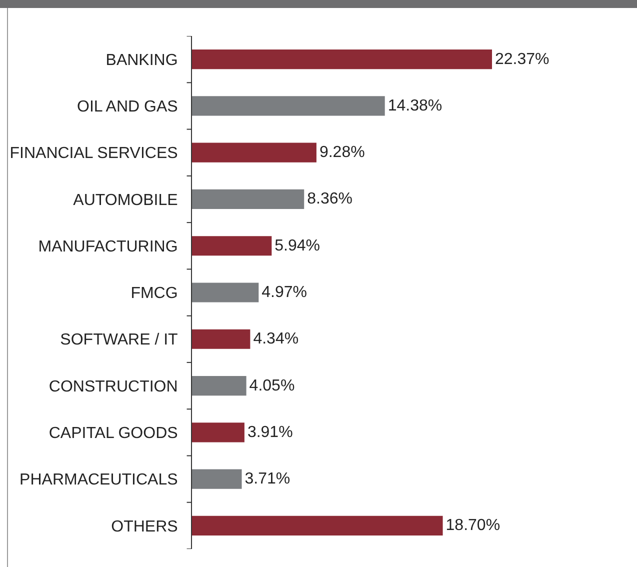  Describe the element at coordinates (99, 480) in the screenshot. I see `y-tick-label: PHARMACEUTICALS` at that location.